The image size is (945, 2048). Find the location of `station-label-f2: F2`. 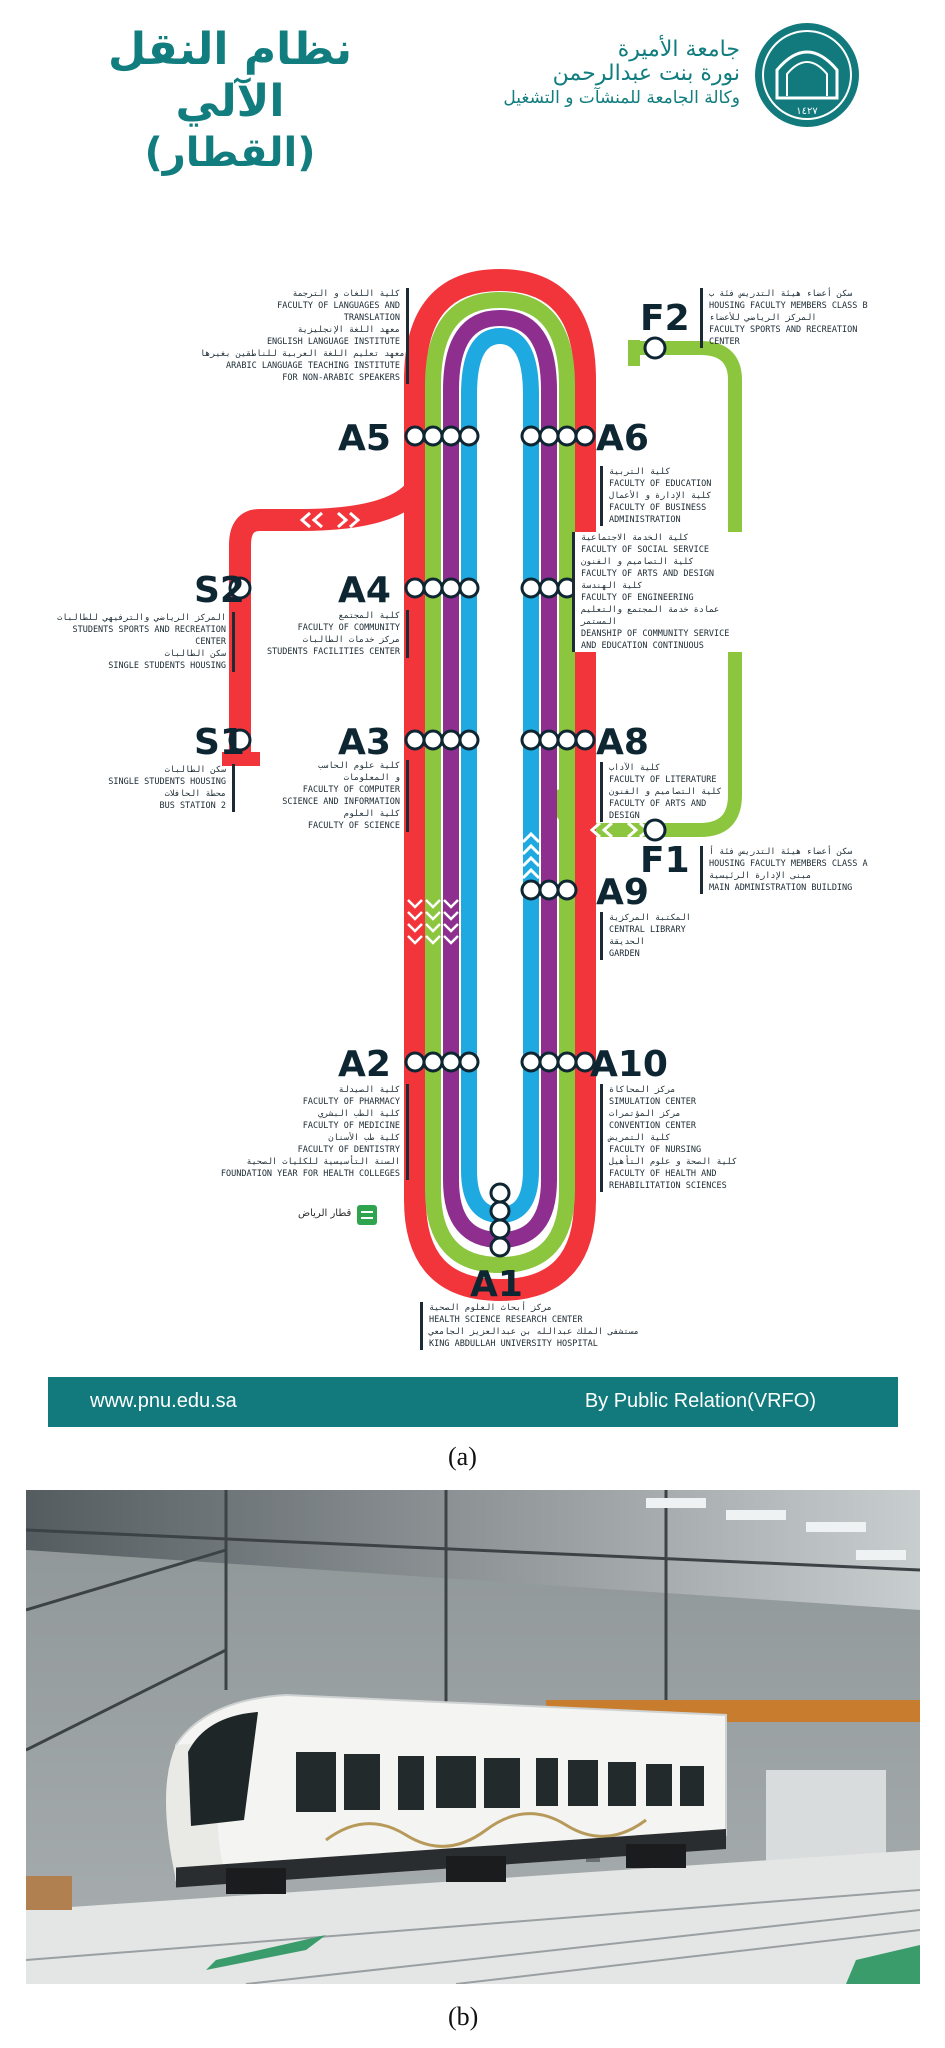

station-label-f2: F2 is located at coordinates (665, 318).